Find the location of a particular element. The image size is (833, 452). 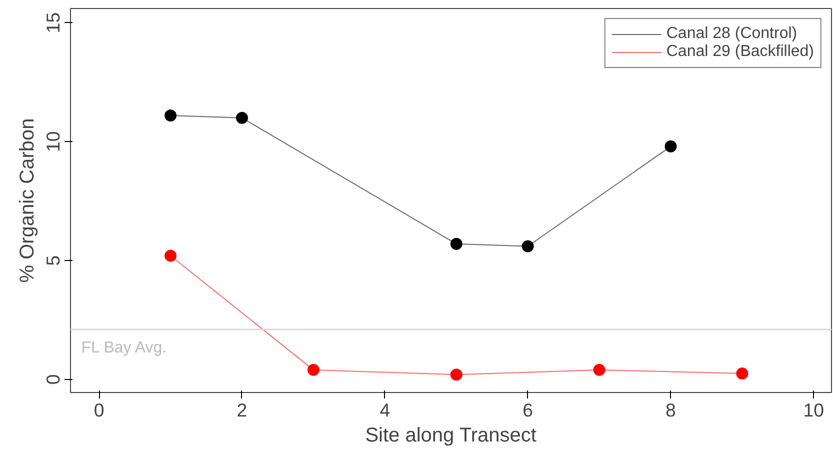

x-axis-title: Site along Transect is located at coordinates (451, 435).